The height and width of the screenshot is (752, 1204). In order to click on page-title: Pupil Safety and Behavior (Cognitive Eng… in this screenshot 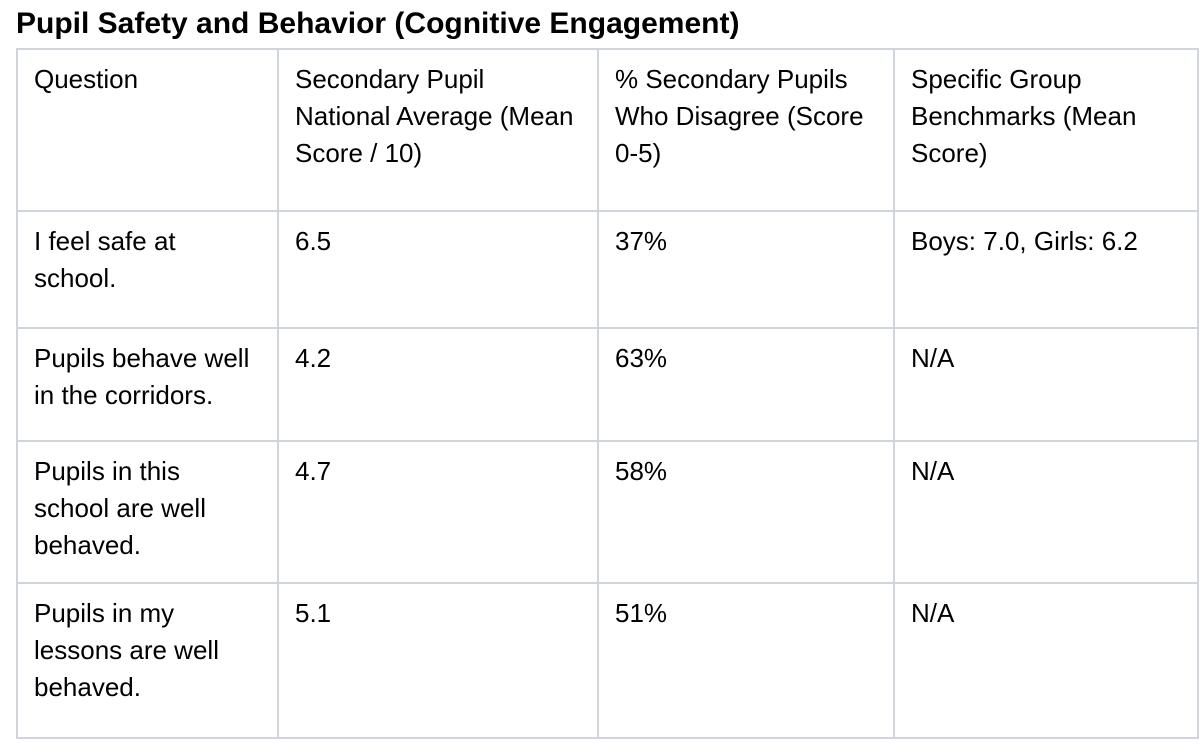, I will do `click(378, 23)`.